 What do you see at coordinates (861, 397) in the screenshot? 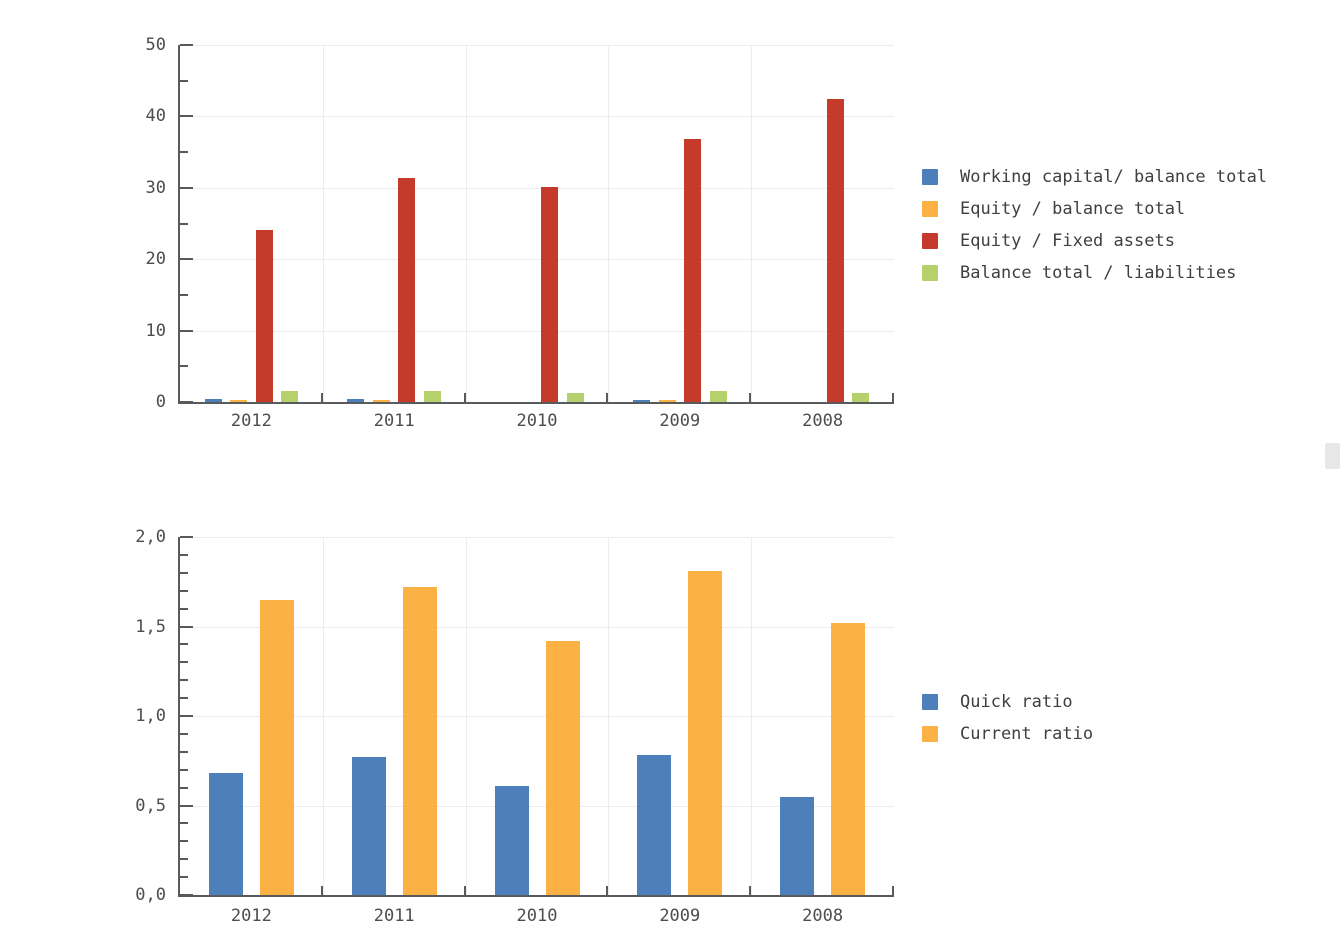
I see `bar-balance-total-liabilities-2008` at bounding box center [861, 397].